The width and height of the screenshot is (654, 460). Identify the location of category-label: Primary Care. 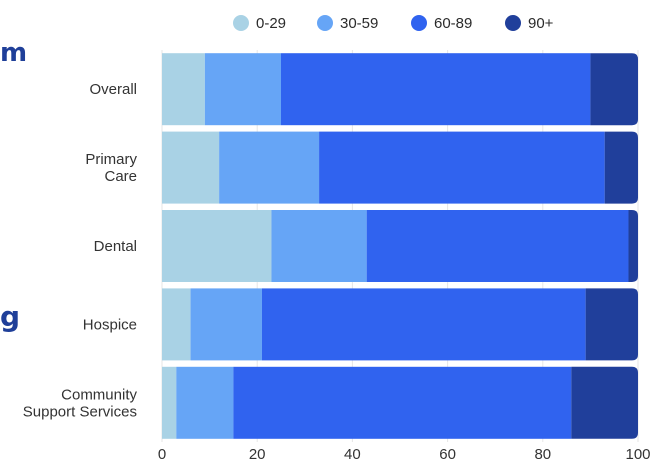
(111, 168).